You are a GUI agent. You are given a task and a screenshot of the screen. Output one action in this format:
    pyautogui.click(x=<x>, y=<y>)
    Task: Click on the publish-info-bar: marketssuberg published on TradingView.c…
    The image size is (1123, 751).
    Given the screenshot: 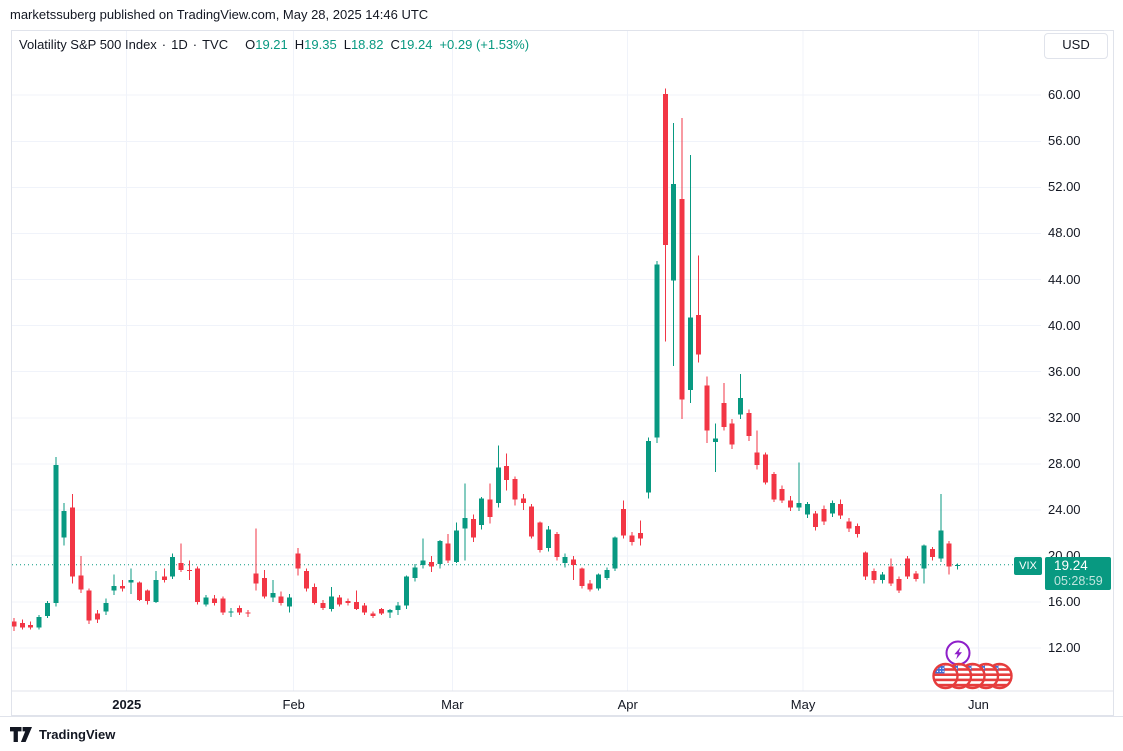 What is the action you would take?
    pyautogui.click(x=561, y=15)
    